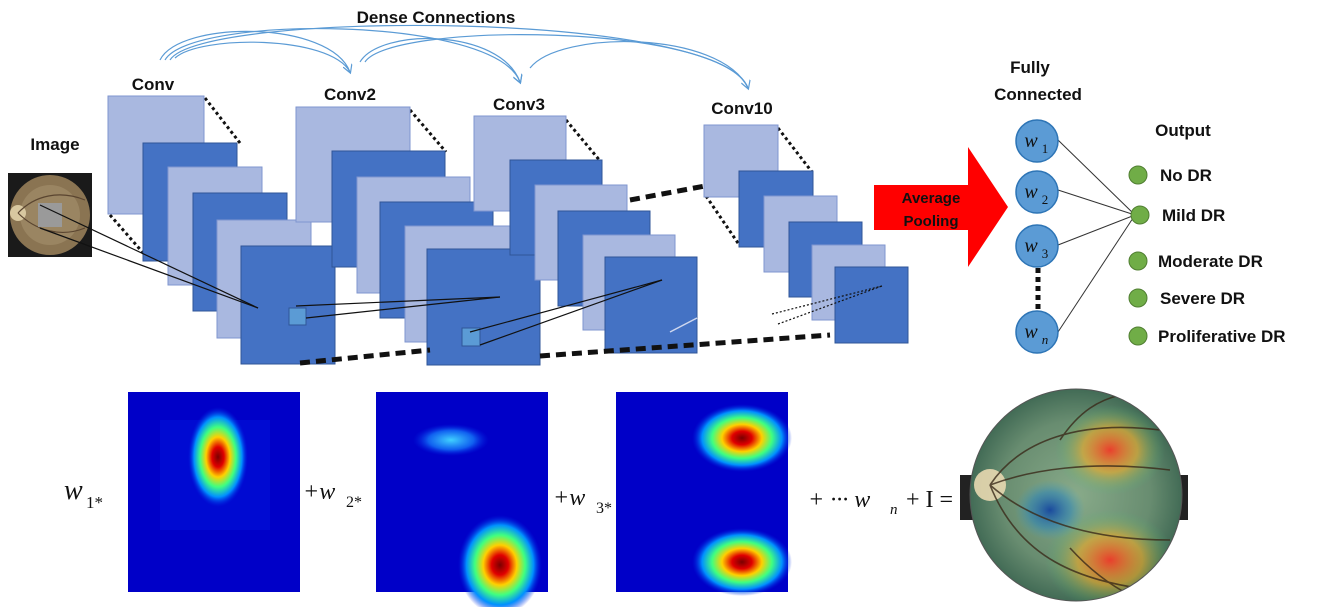  I want to click on output-class-no-dr: No DR, so click(1170, 175).